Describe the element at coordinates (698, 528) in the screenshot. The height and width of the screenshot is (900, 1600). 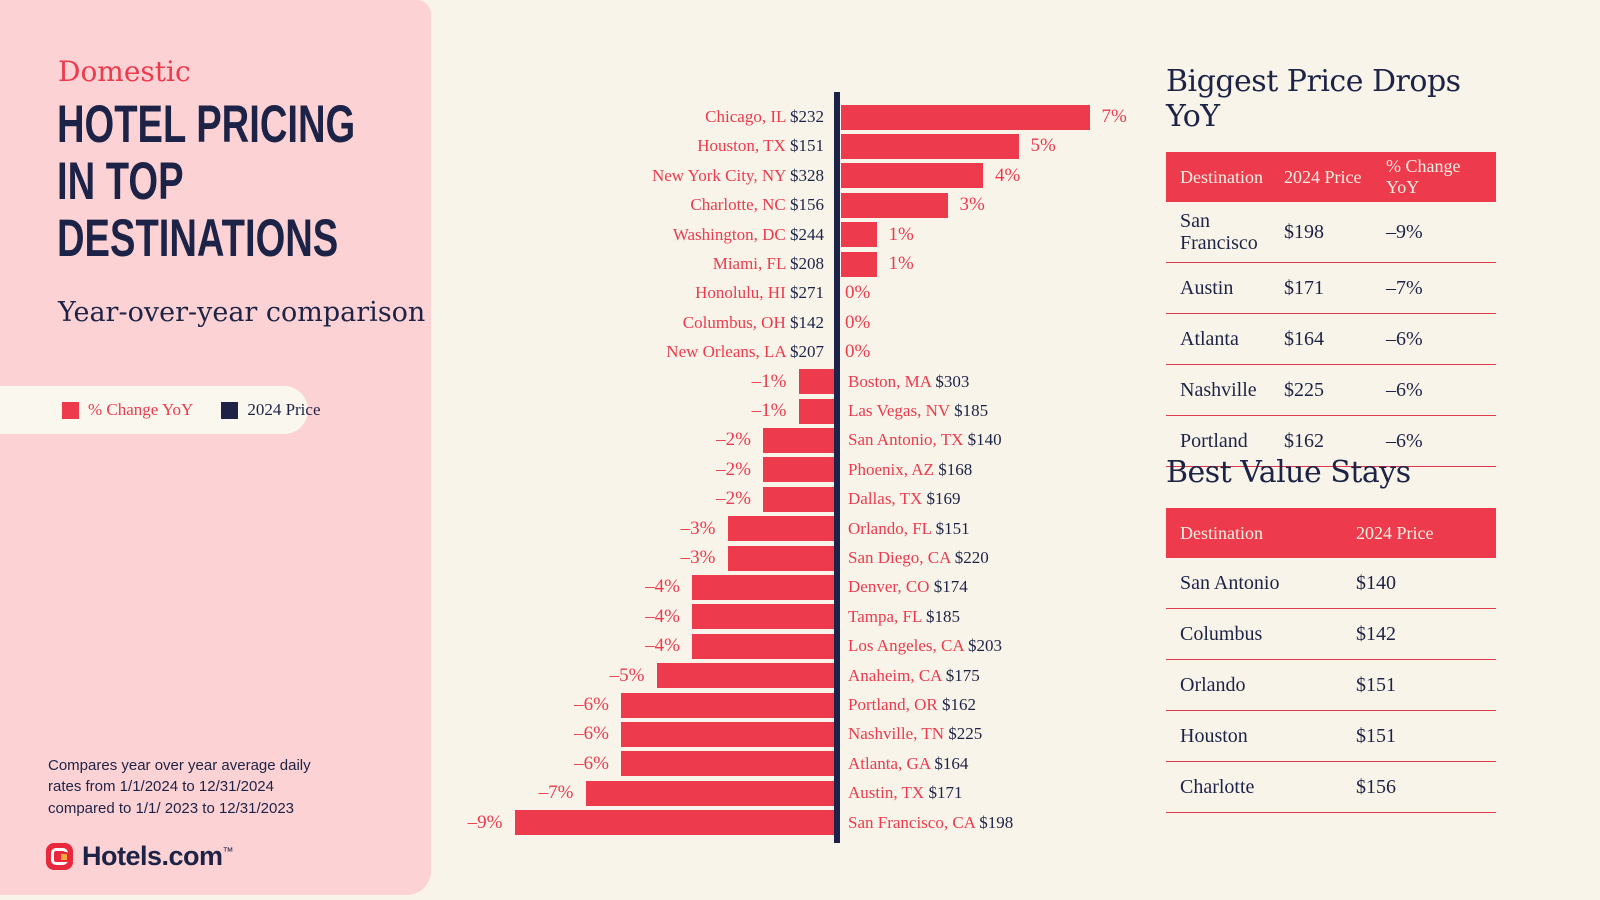
I see `pct-change-label: –3%` at that location.